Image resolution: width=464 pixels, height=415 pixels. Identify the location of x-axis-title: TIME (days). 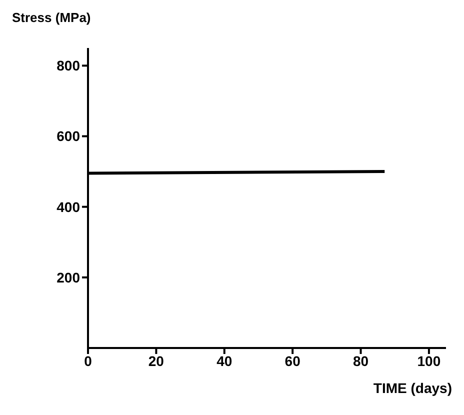
(412, 388).